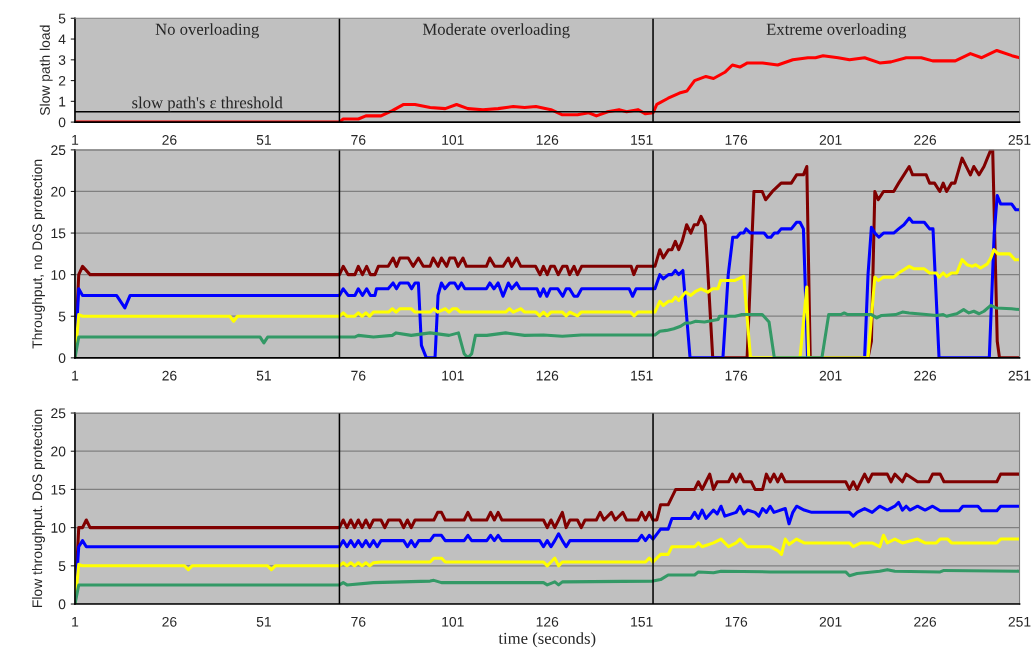 The width and height of the screenshot is (1034, 653). Describe the element at coordinates (38, 254) in the screenshot. I see `y-axis-title: Throughput, no DoS protection` at that location.